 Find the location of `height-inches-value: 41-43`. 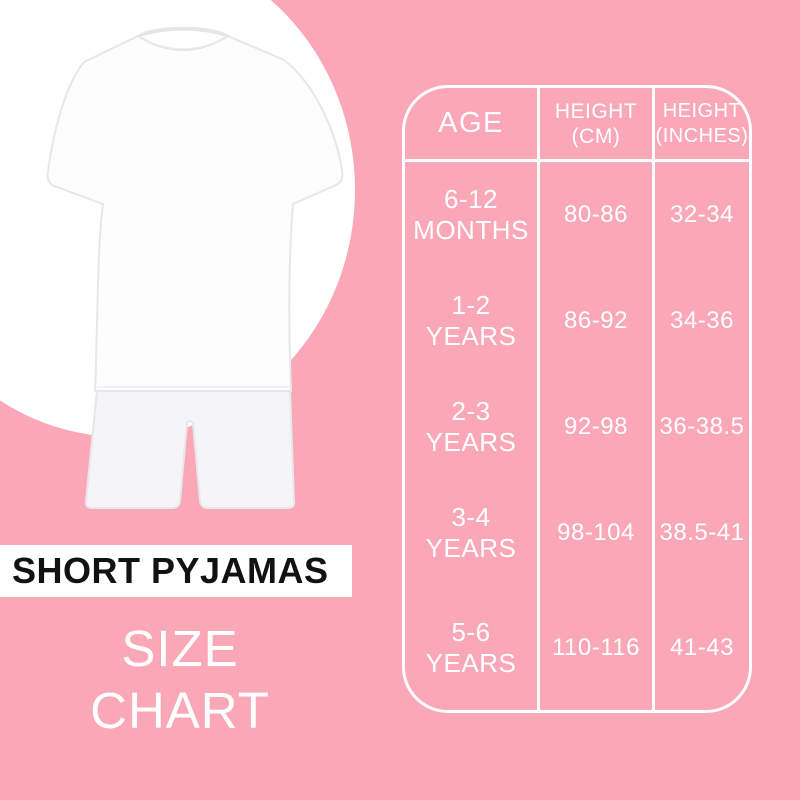

height-inches-value: 41-43 is located at coordinates (702, 647).